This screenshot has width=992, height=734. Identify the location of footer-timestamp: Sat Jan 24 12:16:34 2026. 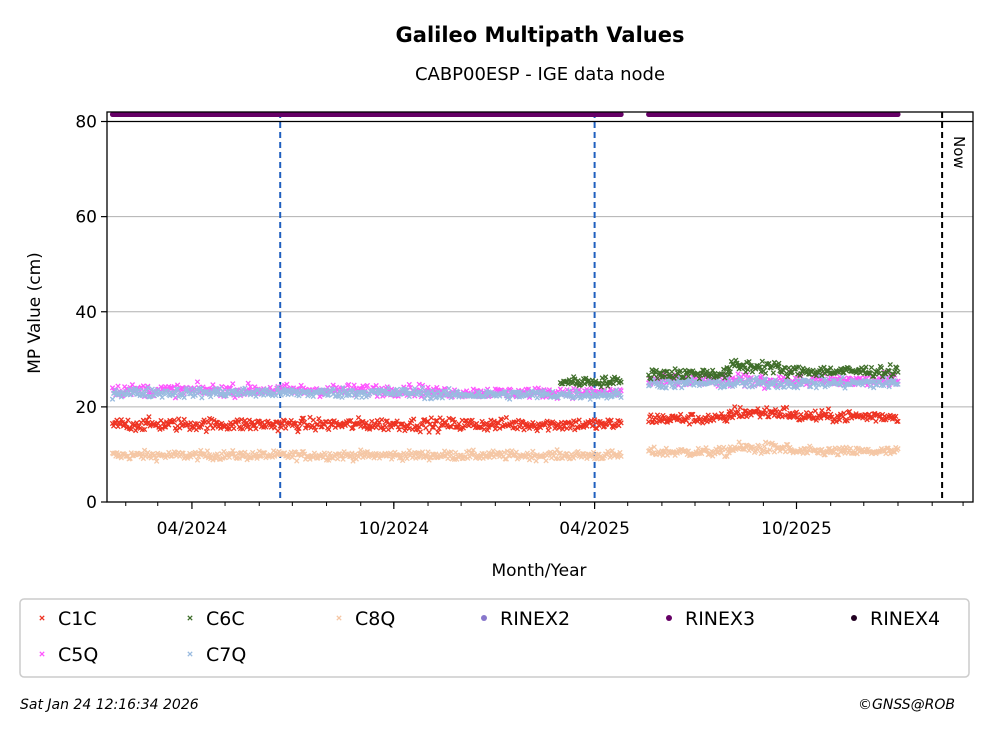
(109, 705).